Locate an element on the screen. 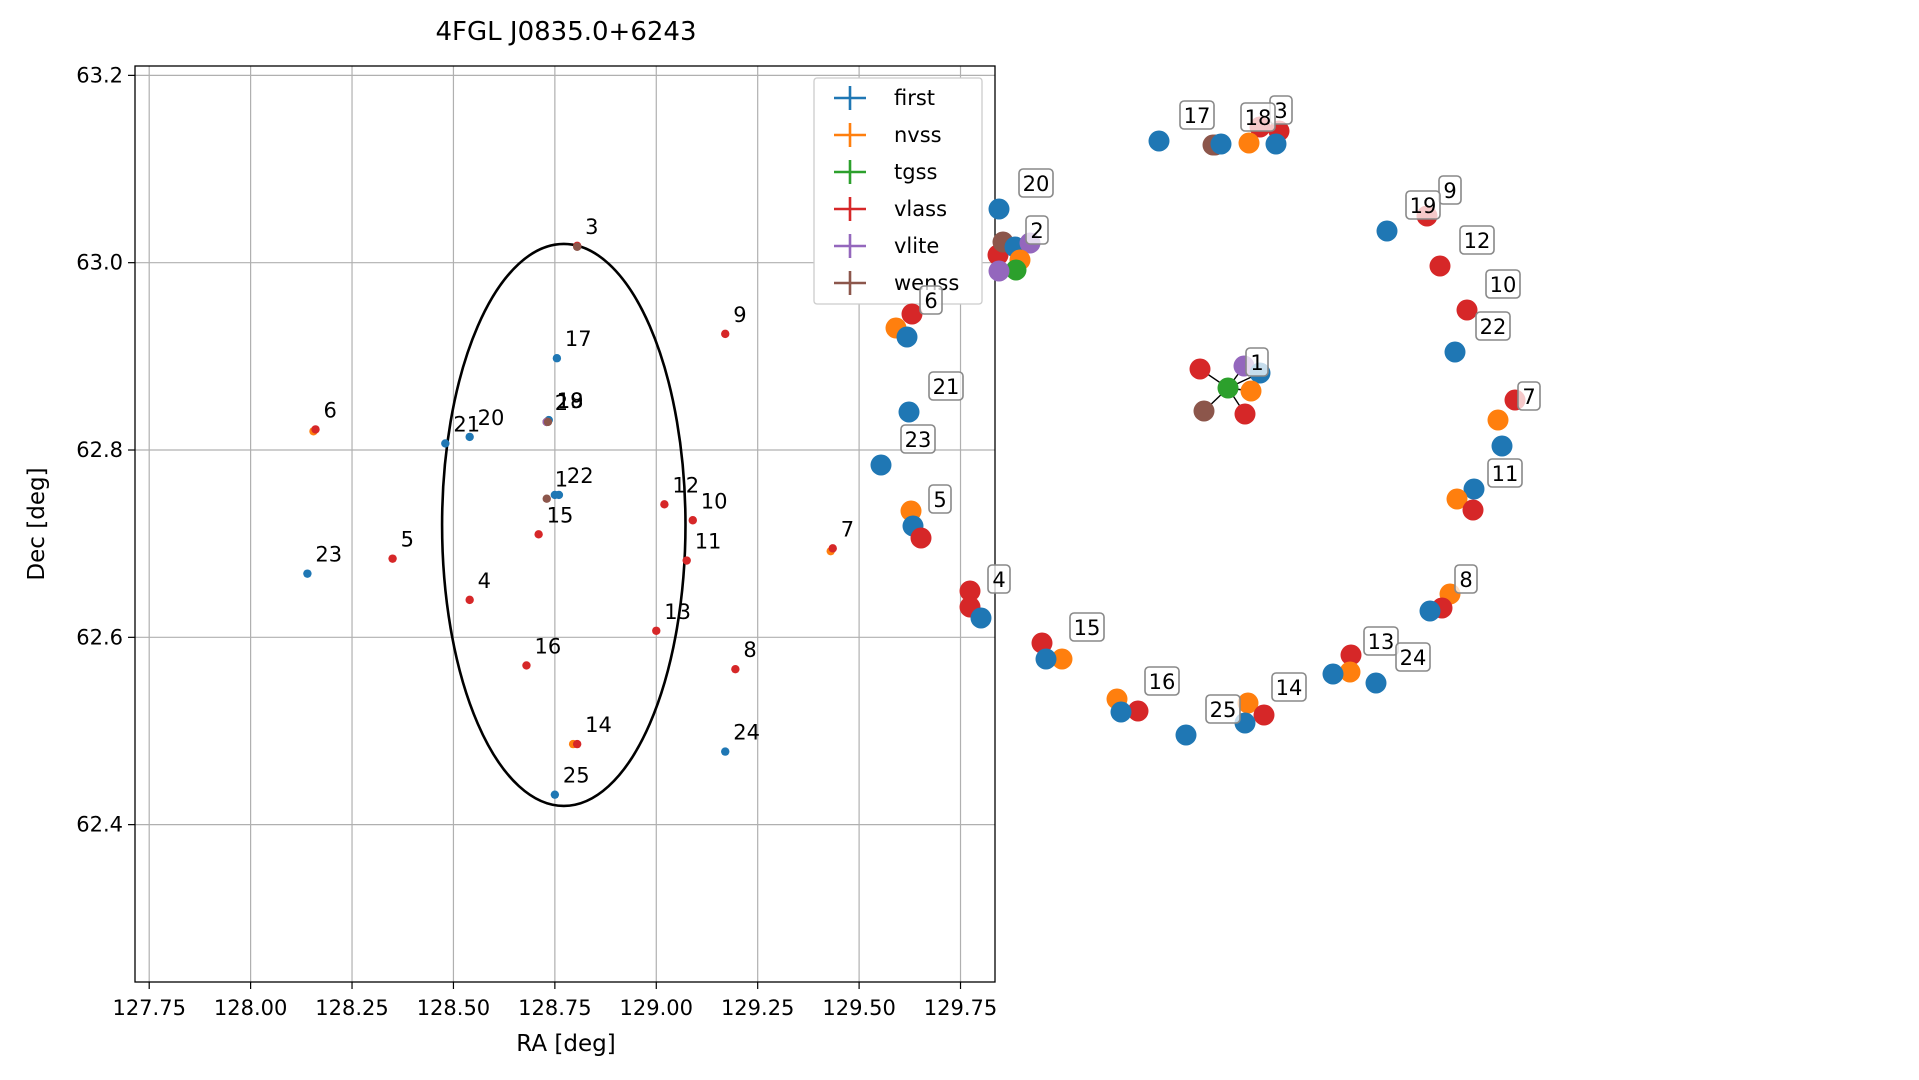 Image resolution: width=1919 pixels, height=1080 pixels. node-label: 12 is located at coordinates (1477, 241).